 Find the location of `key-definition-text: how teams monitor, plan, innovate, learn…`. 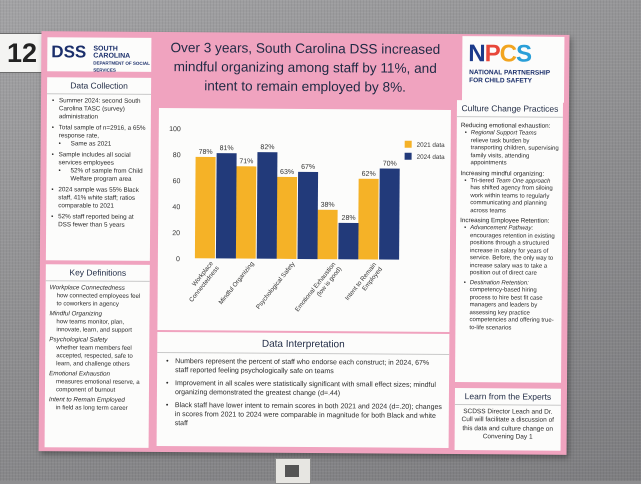

key-definition-text: how teams monitor, plan, innovate, learn… is located at coordinates (94, 326).